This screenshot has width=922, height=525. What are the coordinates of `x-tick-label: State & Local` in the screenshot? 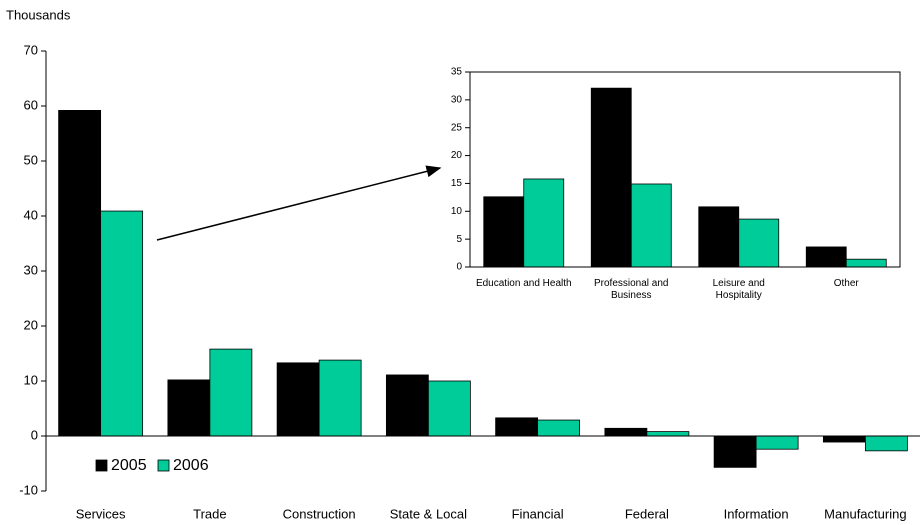 It's located at (428, 513).